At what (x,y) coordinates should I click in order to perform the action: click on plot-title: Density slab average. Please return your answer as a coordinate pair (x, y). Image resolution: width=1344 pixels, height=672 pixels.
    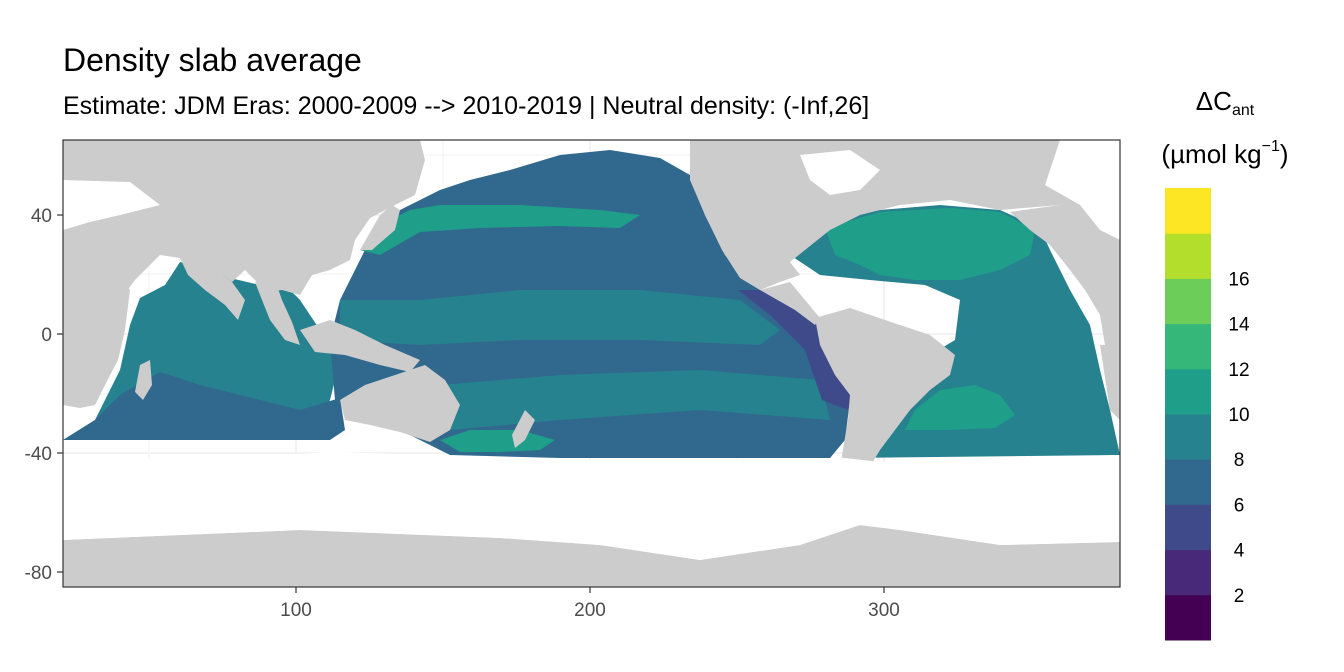
    Looking at the image, I should click on (212, 60).